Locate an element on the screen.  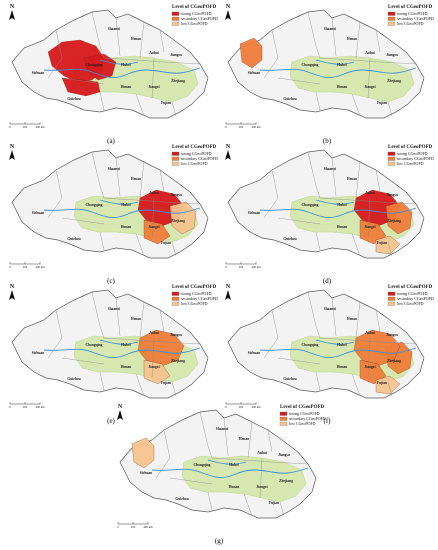
province-label: Chongqing is located at coordinates (94, 65).